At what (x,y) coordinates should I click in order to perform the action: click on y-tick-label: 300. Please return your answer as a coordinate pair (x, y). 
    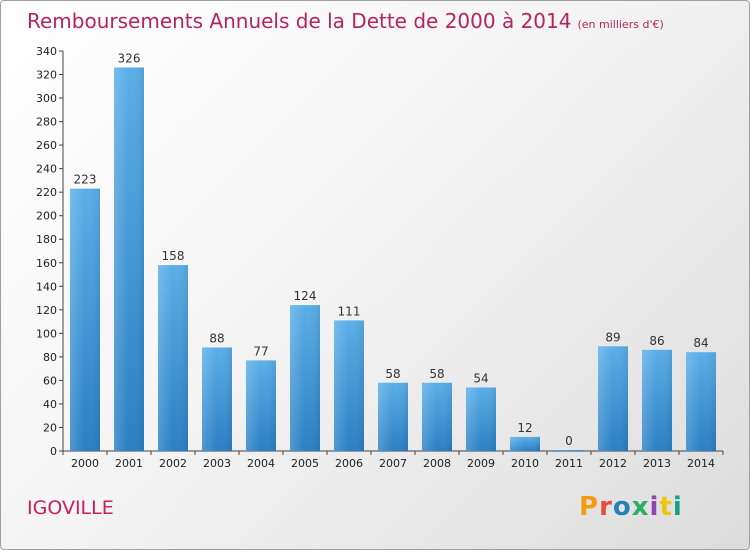
    Looking at the image, I should click on (46, 98).